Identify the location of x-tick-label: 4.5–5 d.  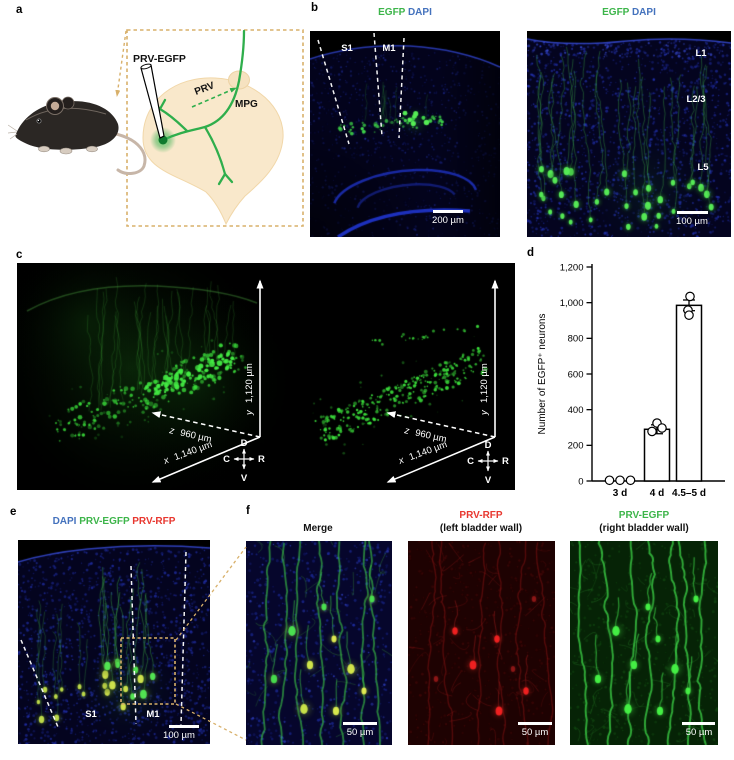
(689, 493).